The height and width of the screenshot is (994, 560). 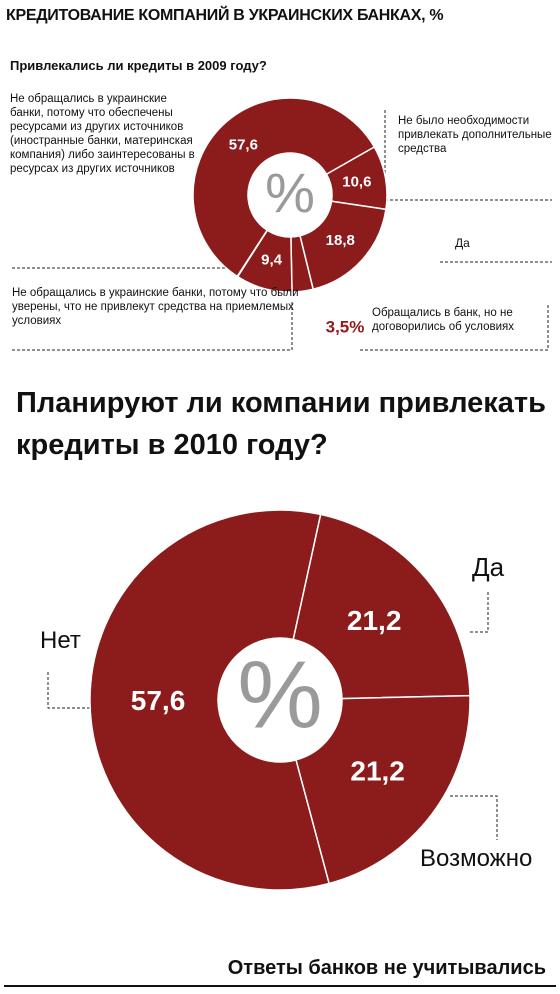 I want to click on value-label: 18,8, so click(x=340, y=240).